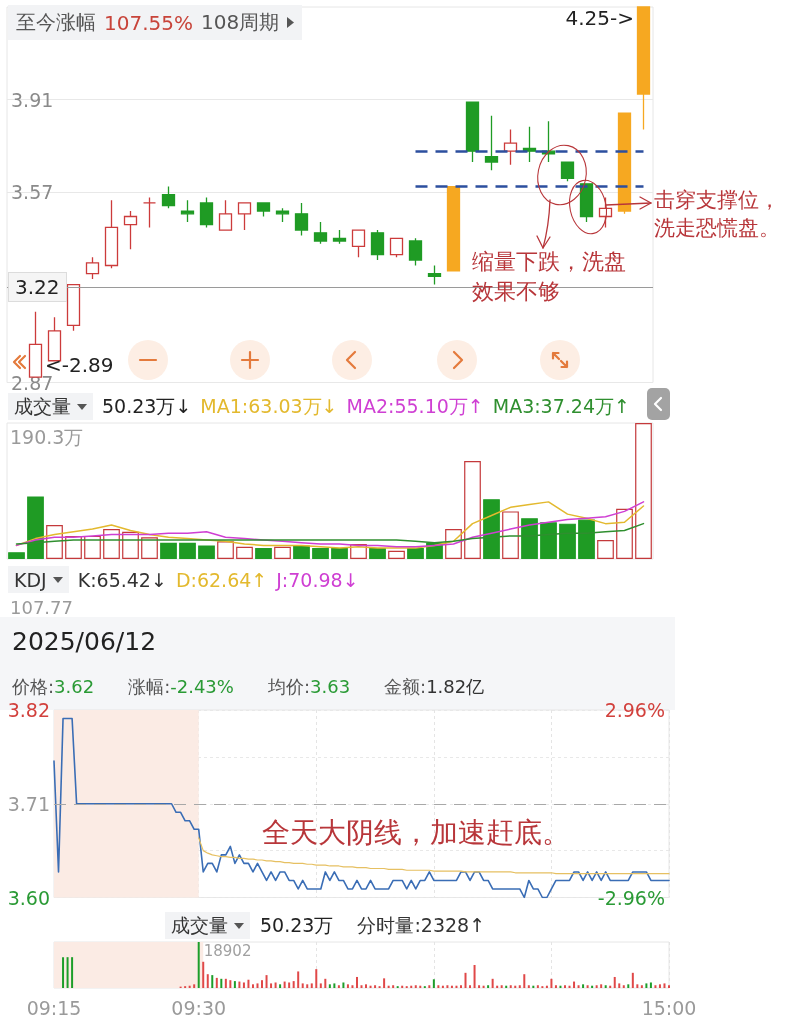  I want to click on text: 金额:1.82亿, so click(434, 686).